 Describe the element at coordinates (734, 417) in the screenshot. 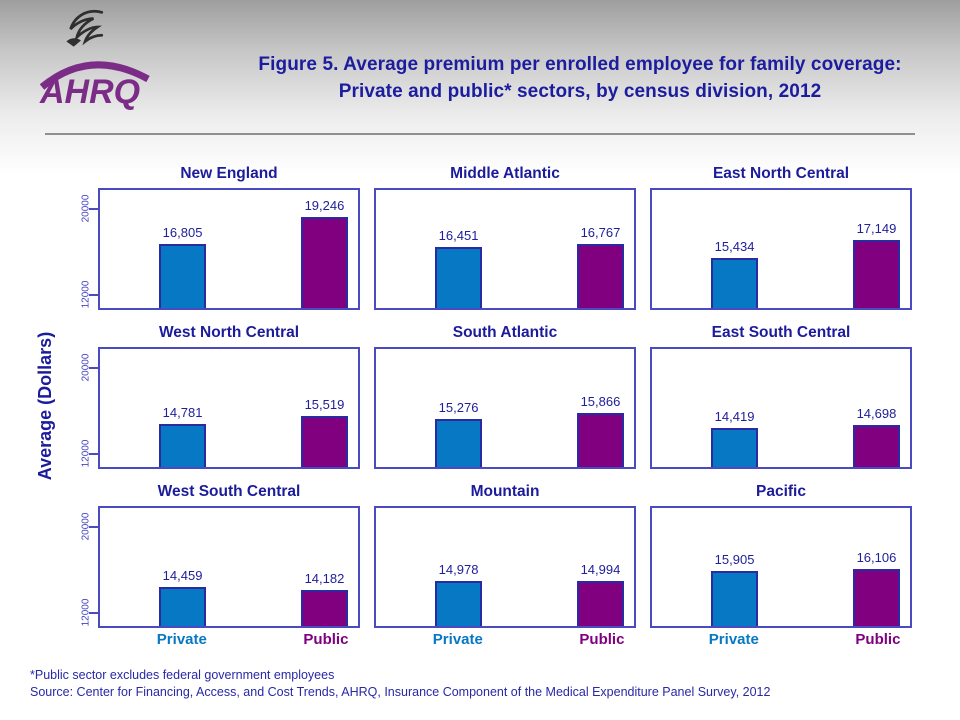

I see `private-bar-value: 14,419` at that location.